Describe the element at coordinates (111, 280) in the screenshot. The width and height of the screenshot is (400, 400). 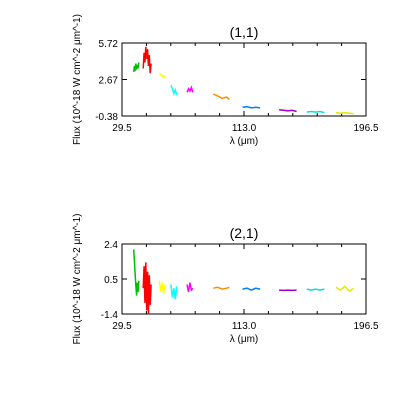
I see `y-tick-label: 0.5` at that location.